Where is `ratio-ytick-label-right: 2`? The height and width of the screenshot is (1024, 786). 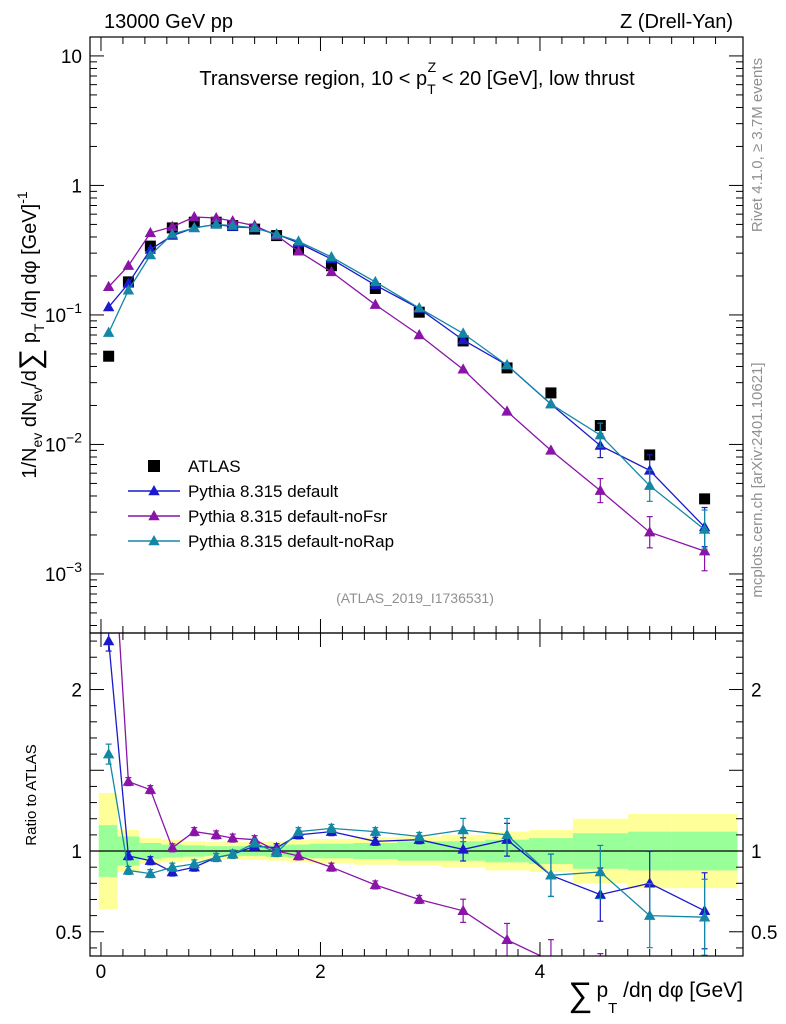
ratio-ytick-label-right: 2 is located at coordinates (756, 691).